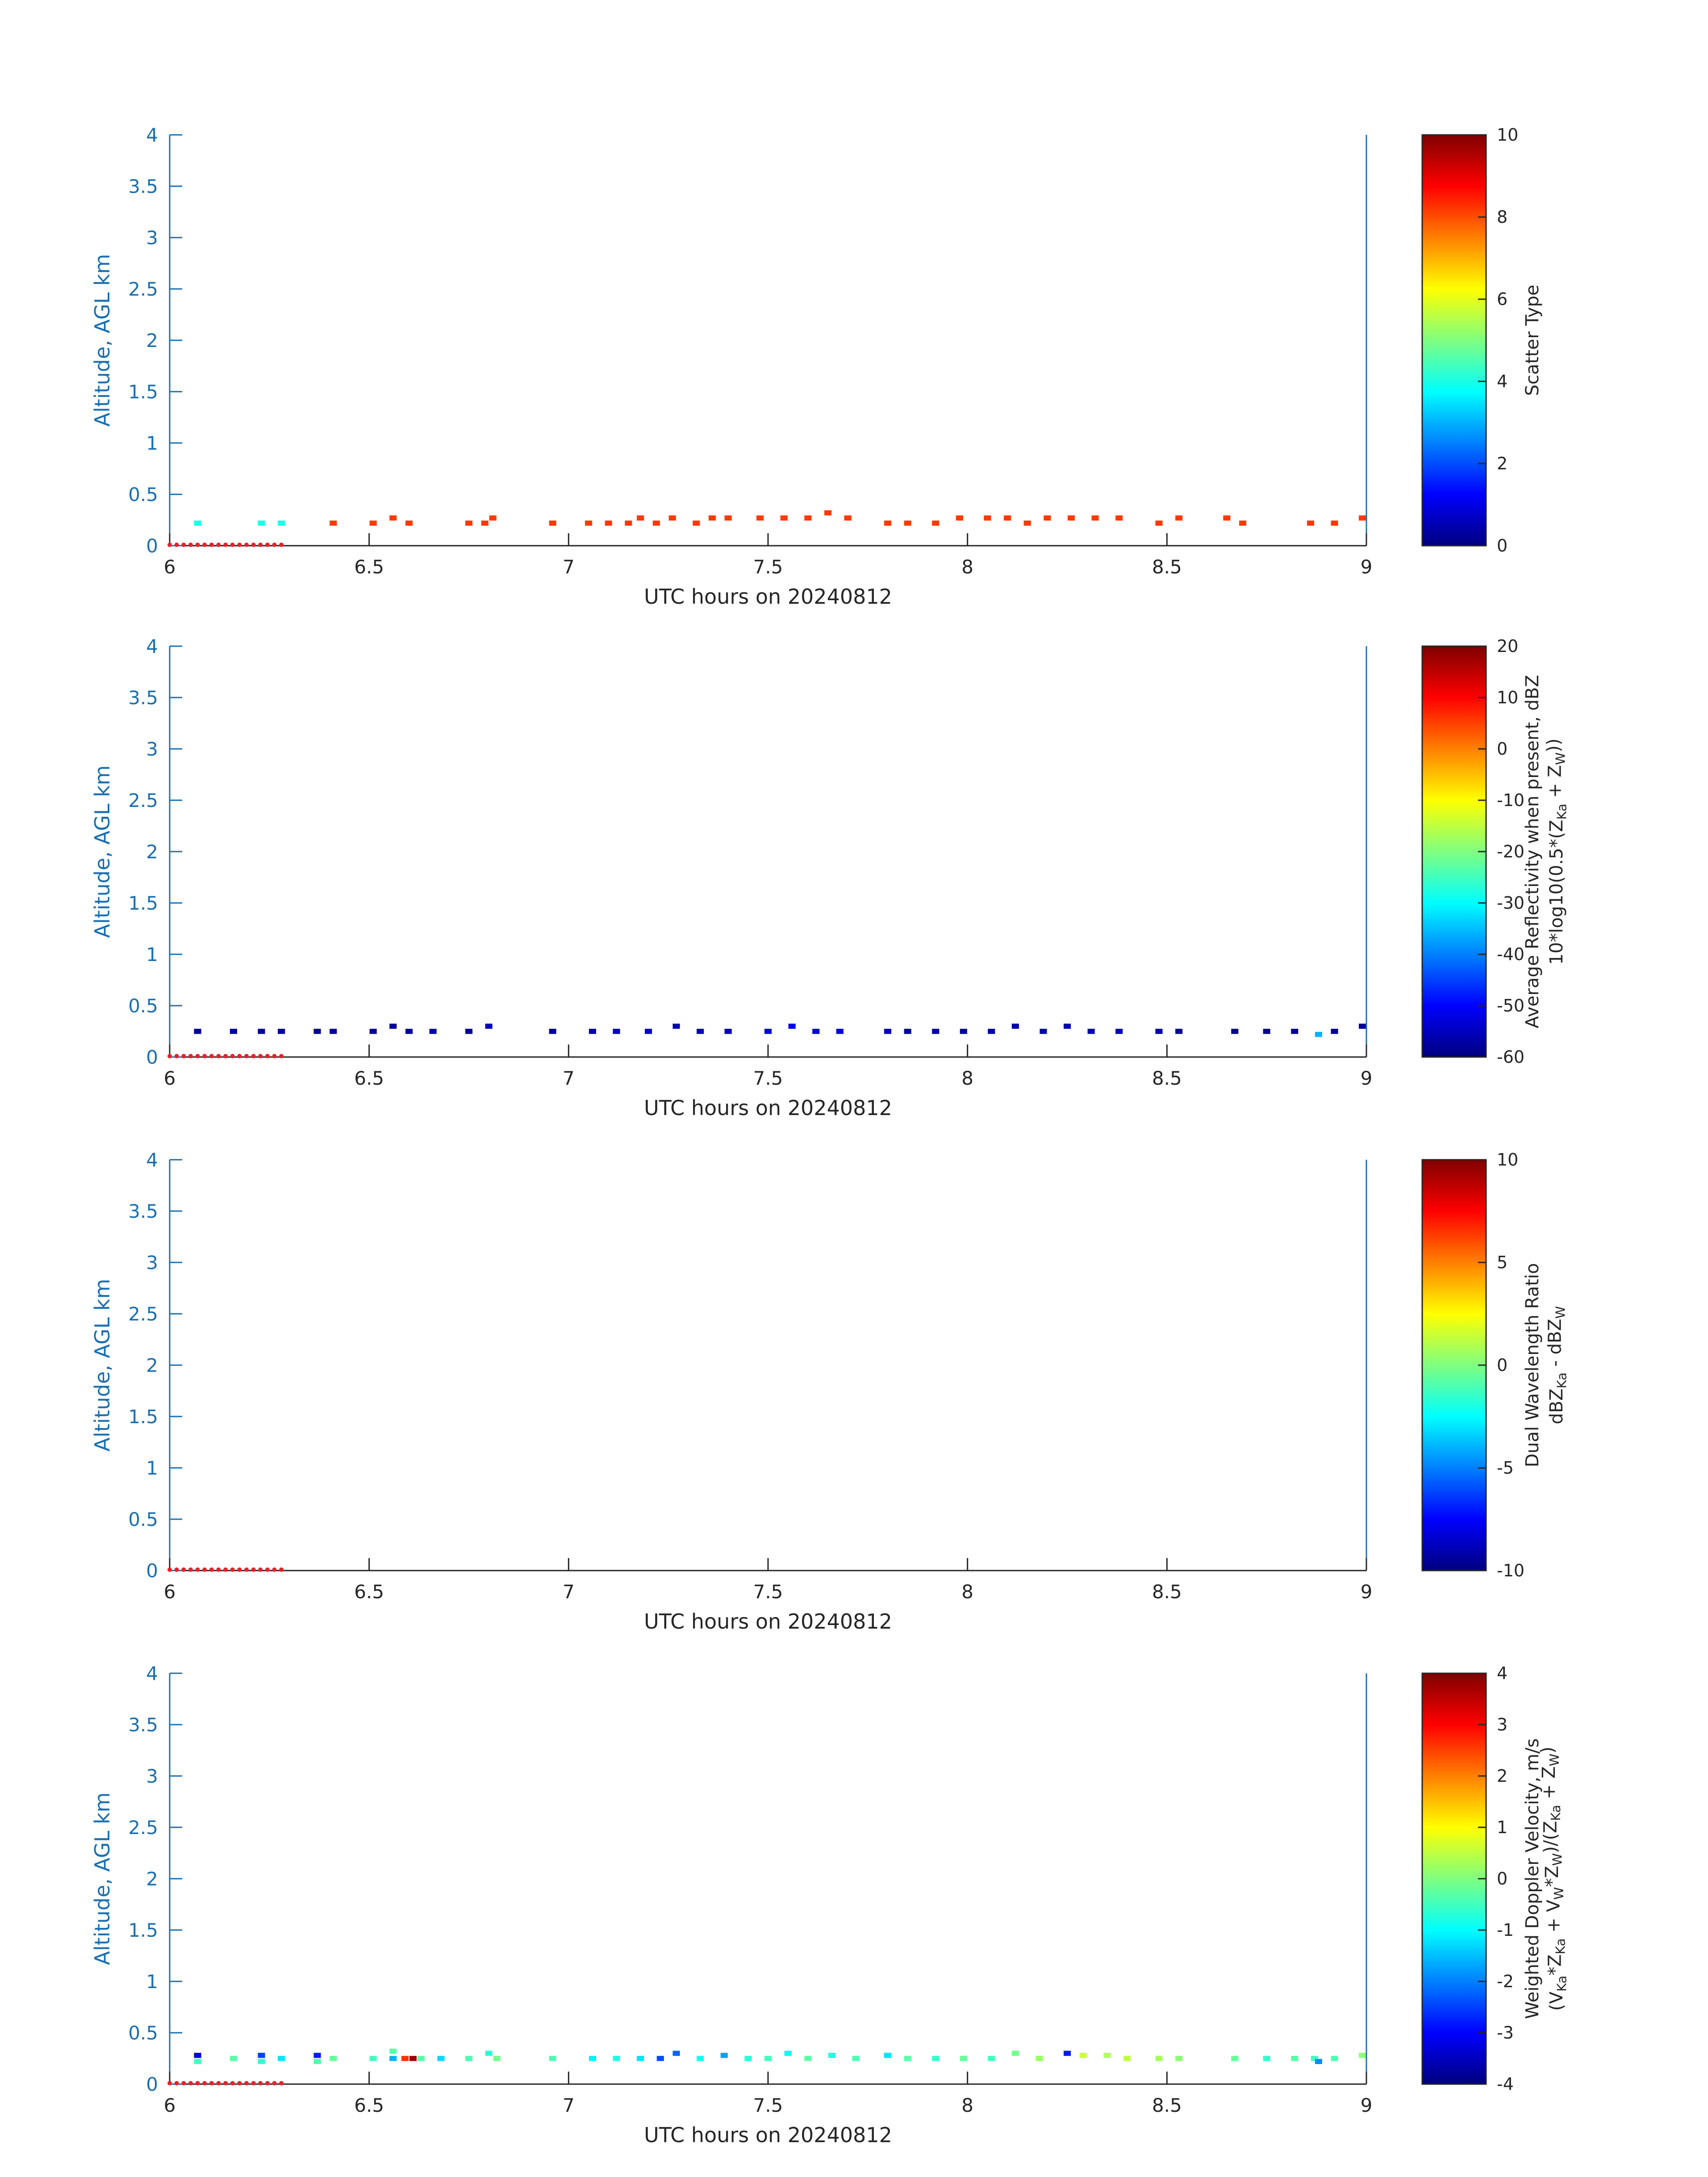 This screenshot has height=2177, width=1708. Describe the element at coordinates (152, 238) in the screenshot. I see `y-tick-label: 3` at that location.